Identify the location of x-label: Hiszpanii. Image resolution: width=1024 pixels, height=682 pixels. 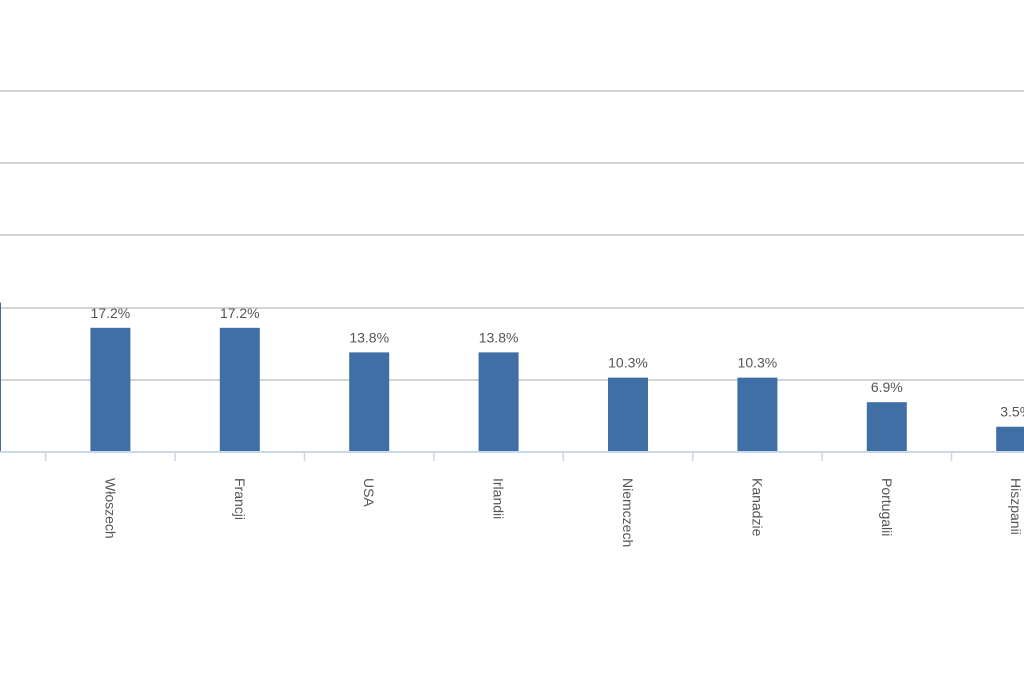
(1016, 506).